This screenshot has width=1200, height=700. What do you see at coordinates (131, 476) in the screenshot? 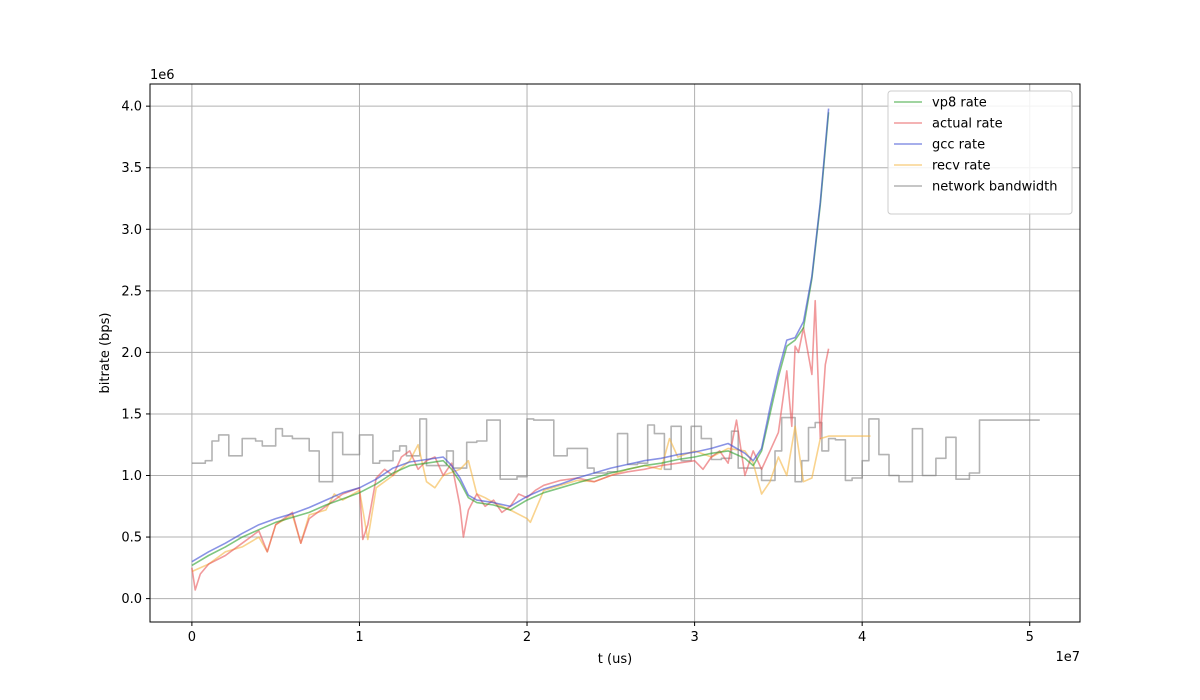
I see `y-tick-label: 1.0` at bounding box center [131, 476].